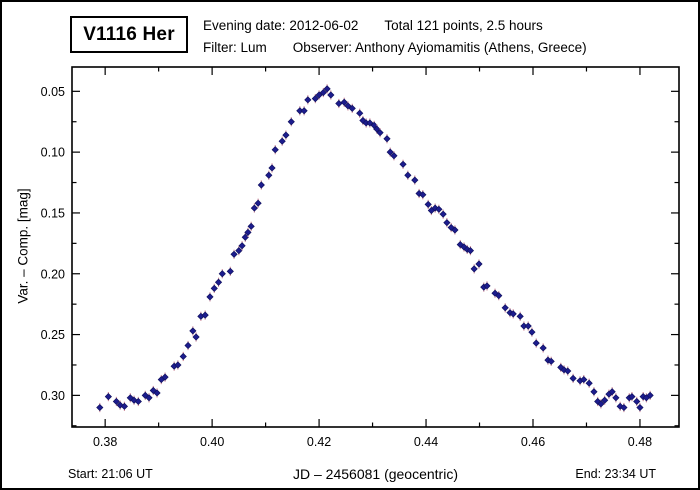  What do you see at coordinates (129, 34) in the screenshot?
I see `star-name-box: V1116 Her` at bounding box center [129, 34].